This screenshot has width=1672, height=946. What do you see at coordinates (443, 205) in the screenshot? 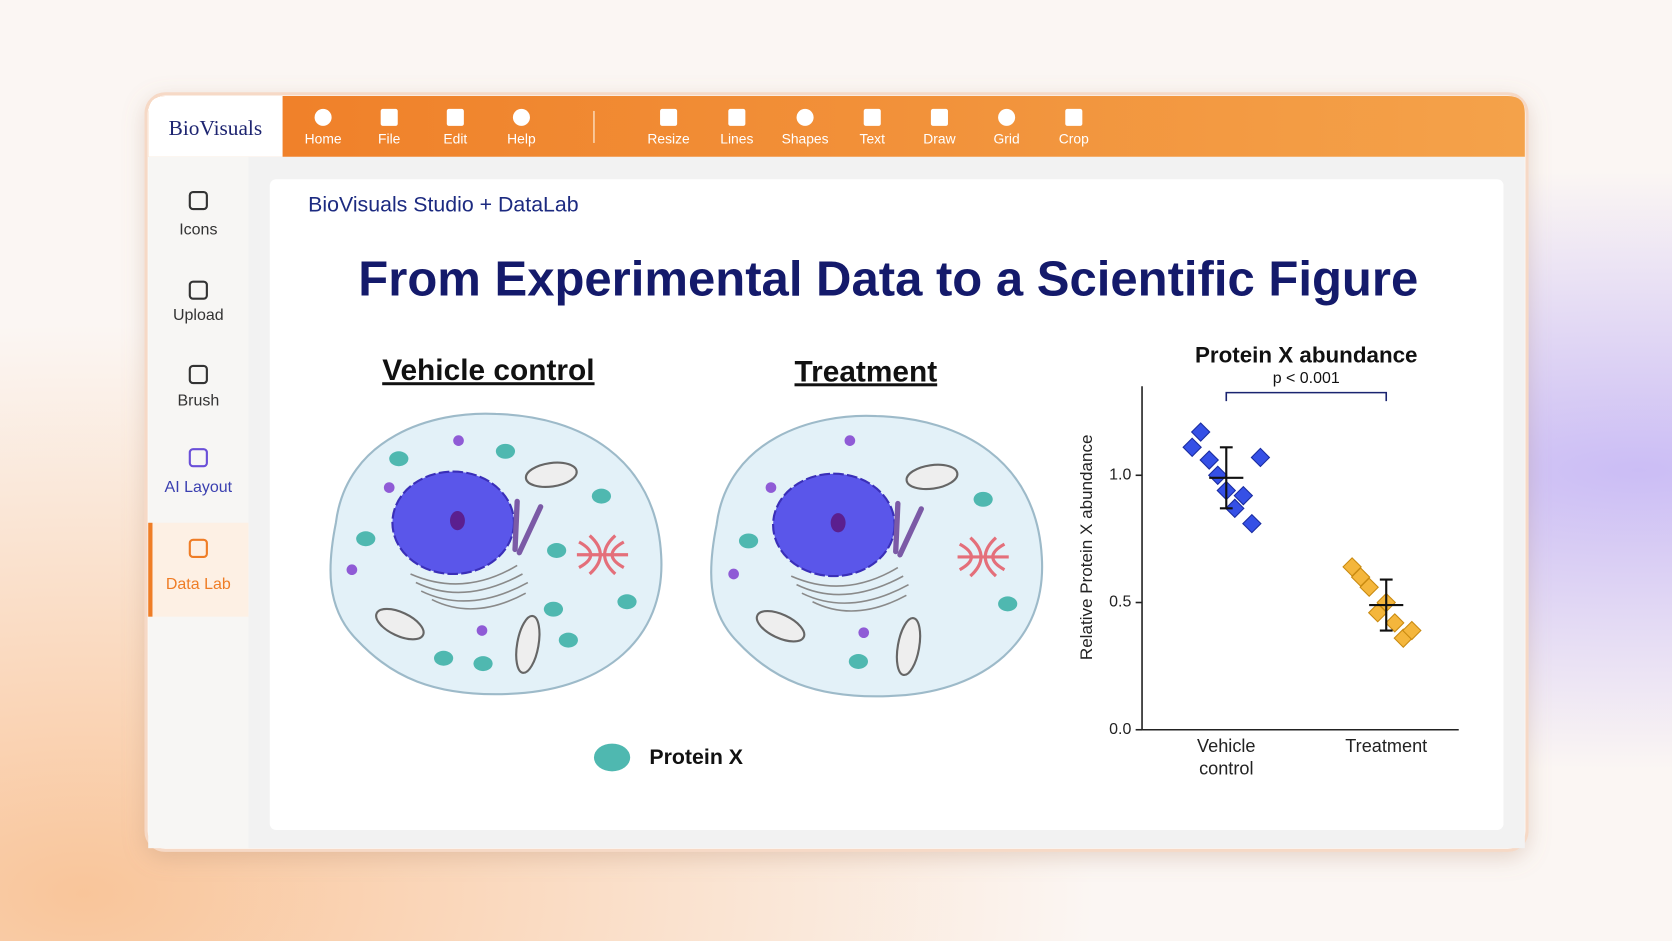
I see `canvas-header: BioVisuals Studio + DataLab` at bounding box center [443, 205].